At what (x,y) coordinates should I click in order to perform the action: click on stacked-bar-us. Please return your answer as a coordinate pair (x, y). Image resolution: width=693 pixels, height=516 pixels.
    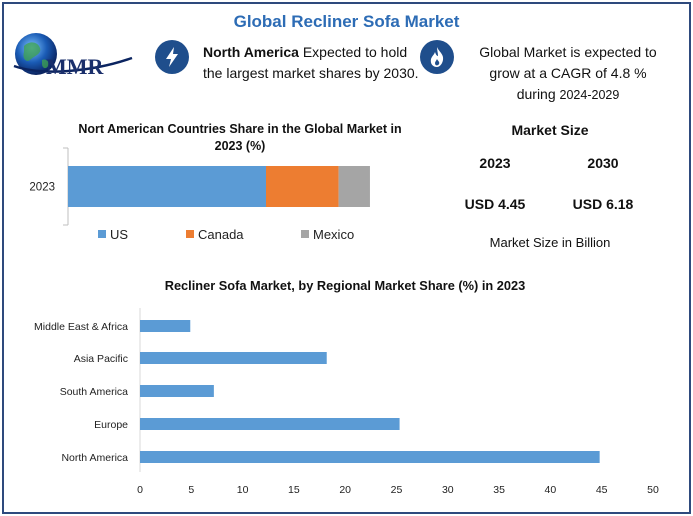
    Looking at the image, I should click on (167, 186).